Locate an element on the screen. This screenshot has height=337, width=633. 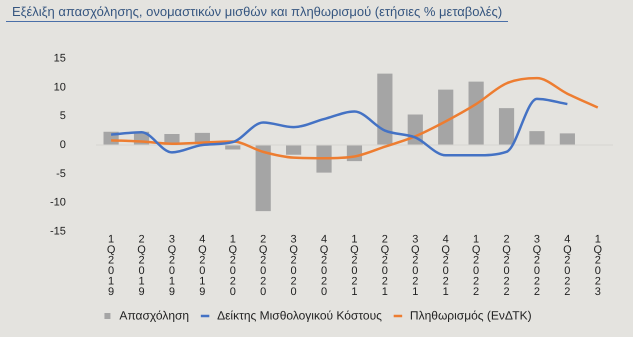
x-tick-label: 1Q 2021 is located at coordinates (355, 266).